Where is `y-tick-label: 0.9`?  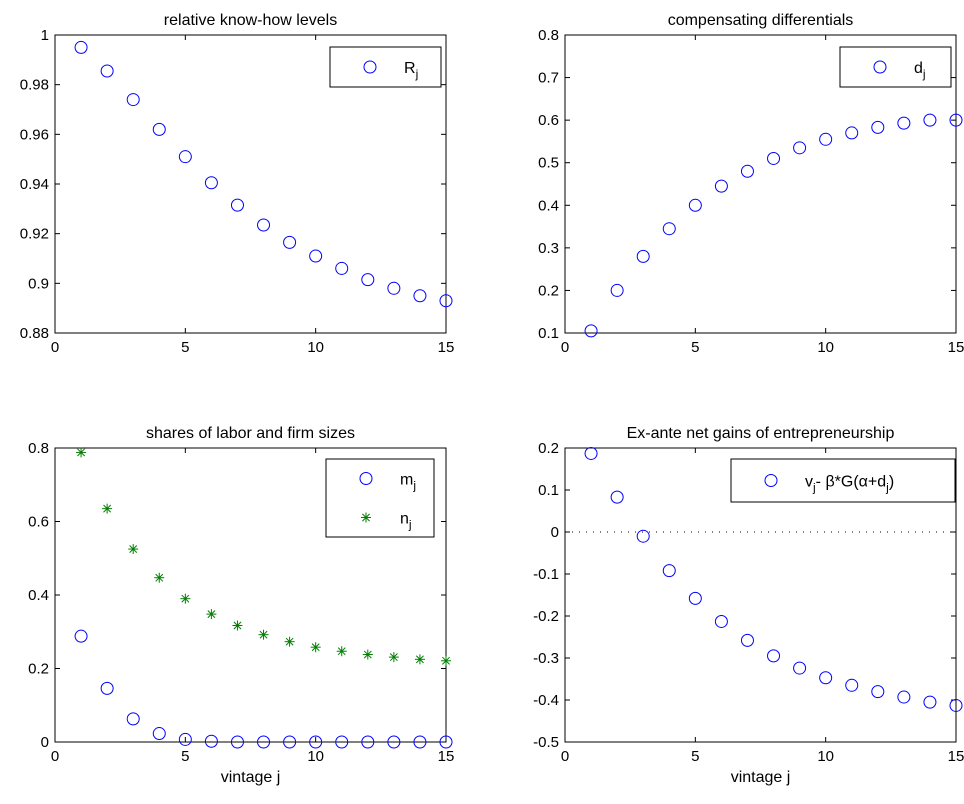
y-tick-label: 0.9 is located at coordinates (38, 283).